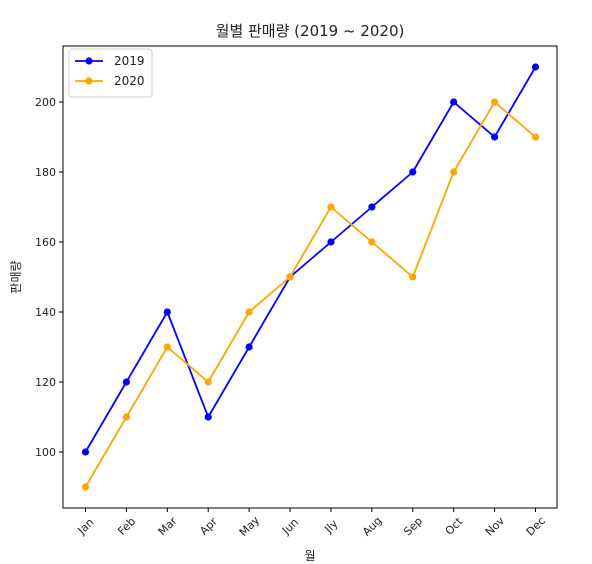 This screenshot has width=592, height=564. What do you see at coordinates (372, 242) in the screenshot?
I see `data-point-2020-Aug` at bounding box center [372, 242].